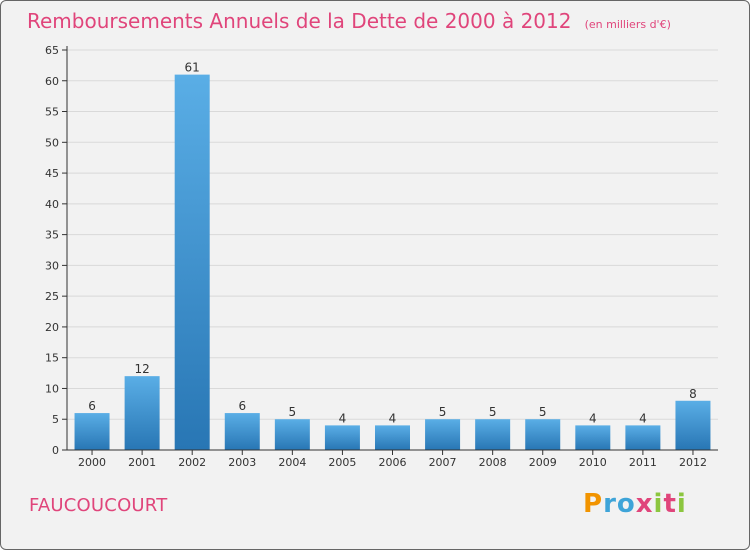  I want to click on x-tick-label: 2012, so click(693, 462).